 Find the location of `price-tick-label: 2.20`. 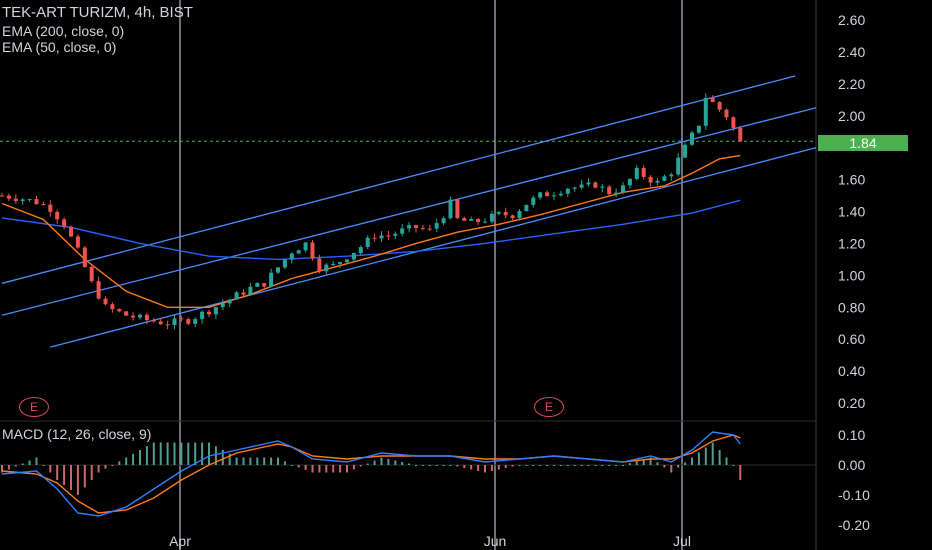

price-tick-label: 2.20 is located at coordinates (851, 84).